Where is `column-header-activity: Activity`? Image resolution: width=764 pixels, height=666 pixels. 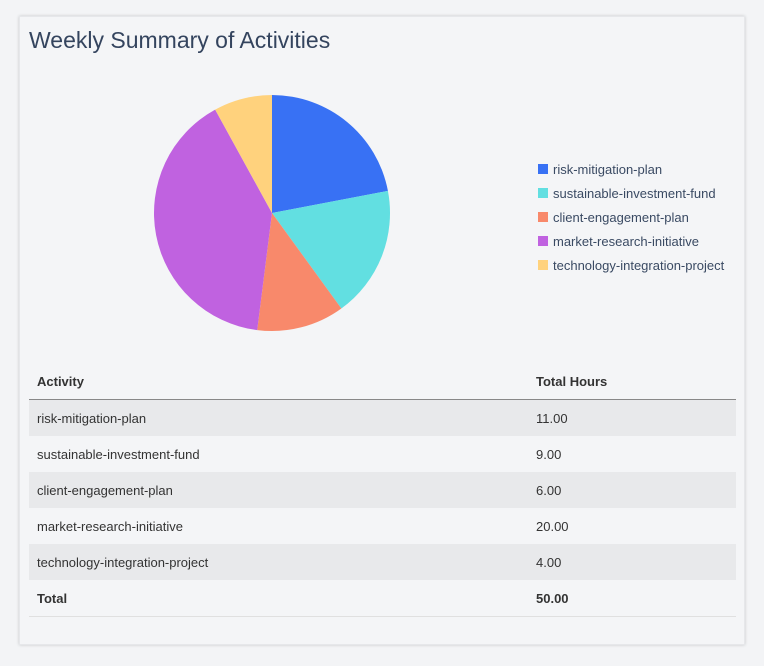
column-header-activity: Activity is located at coordinates (278, 381).